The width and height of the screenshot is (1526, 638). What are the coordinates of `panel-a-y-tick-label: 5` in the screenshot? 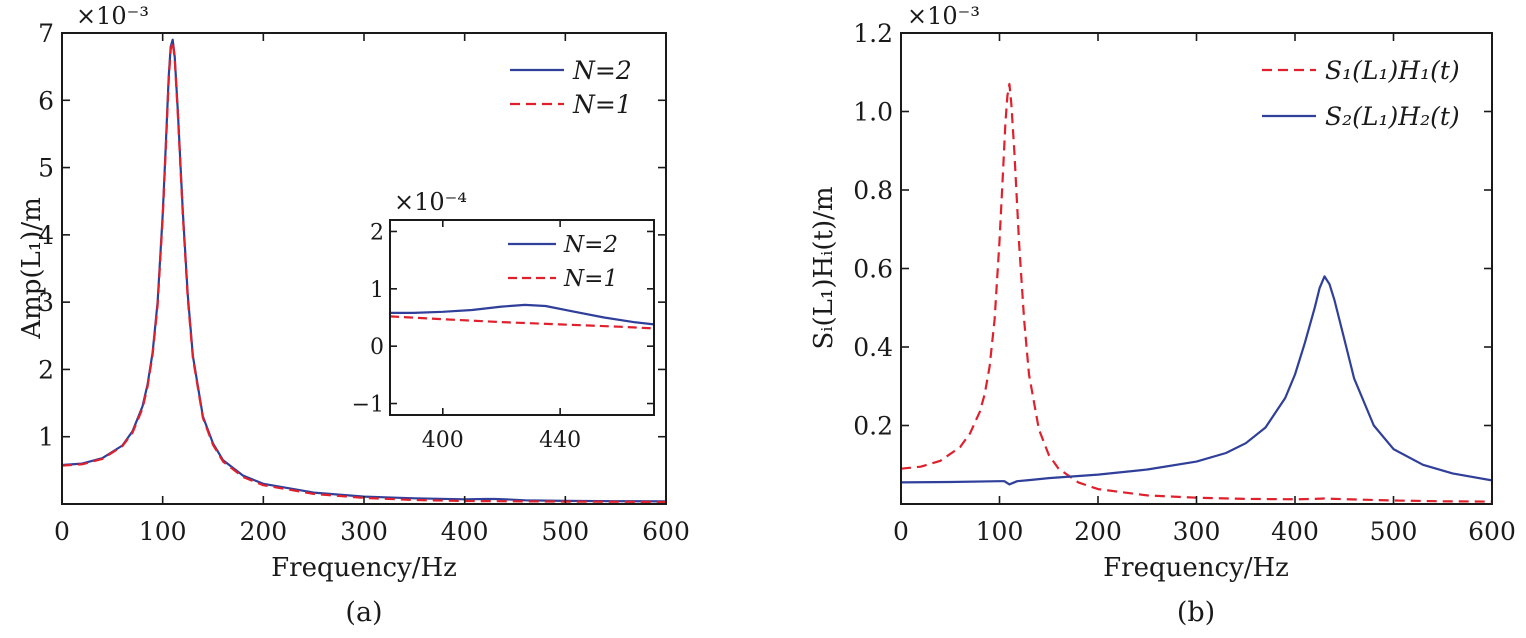 It's located at (46, 168).